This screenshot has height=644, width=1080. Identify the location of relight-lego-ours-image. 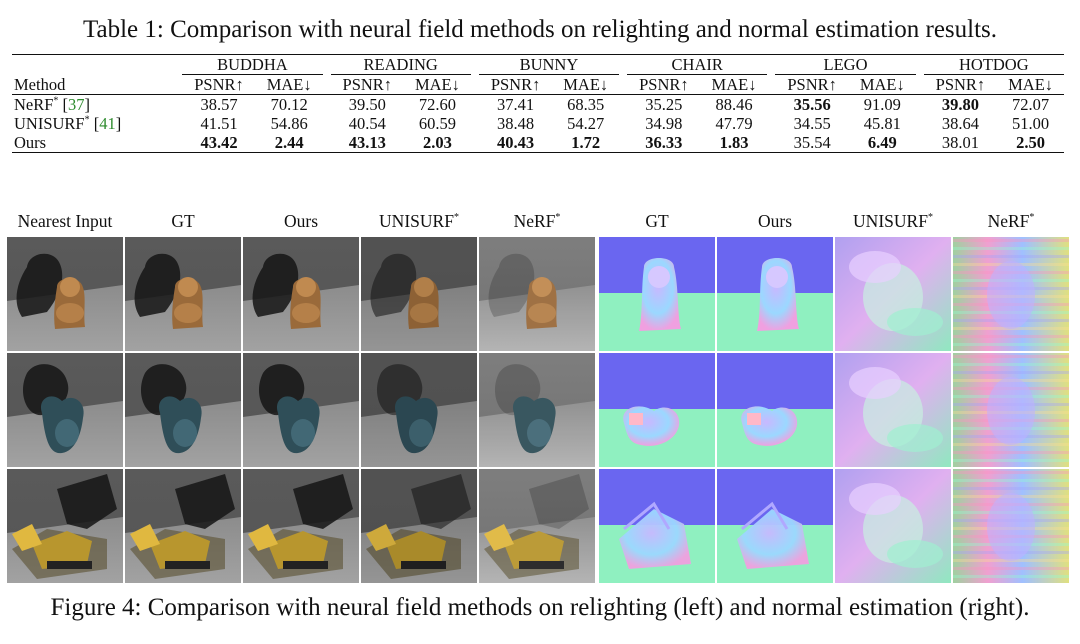
(301, 526).